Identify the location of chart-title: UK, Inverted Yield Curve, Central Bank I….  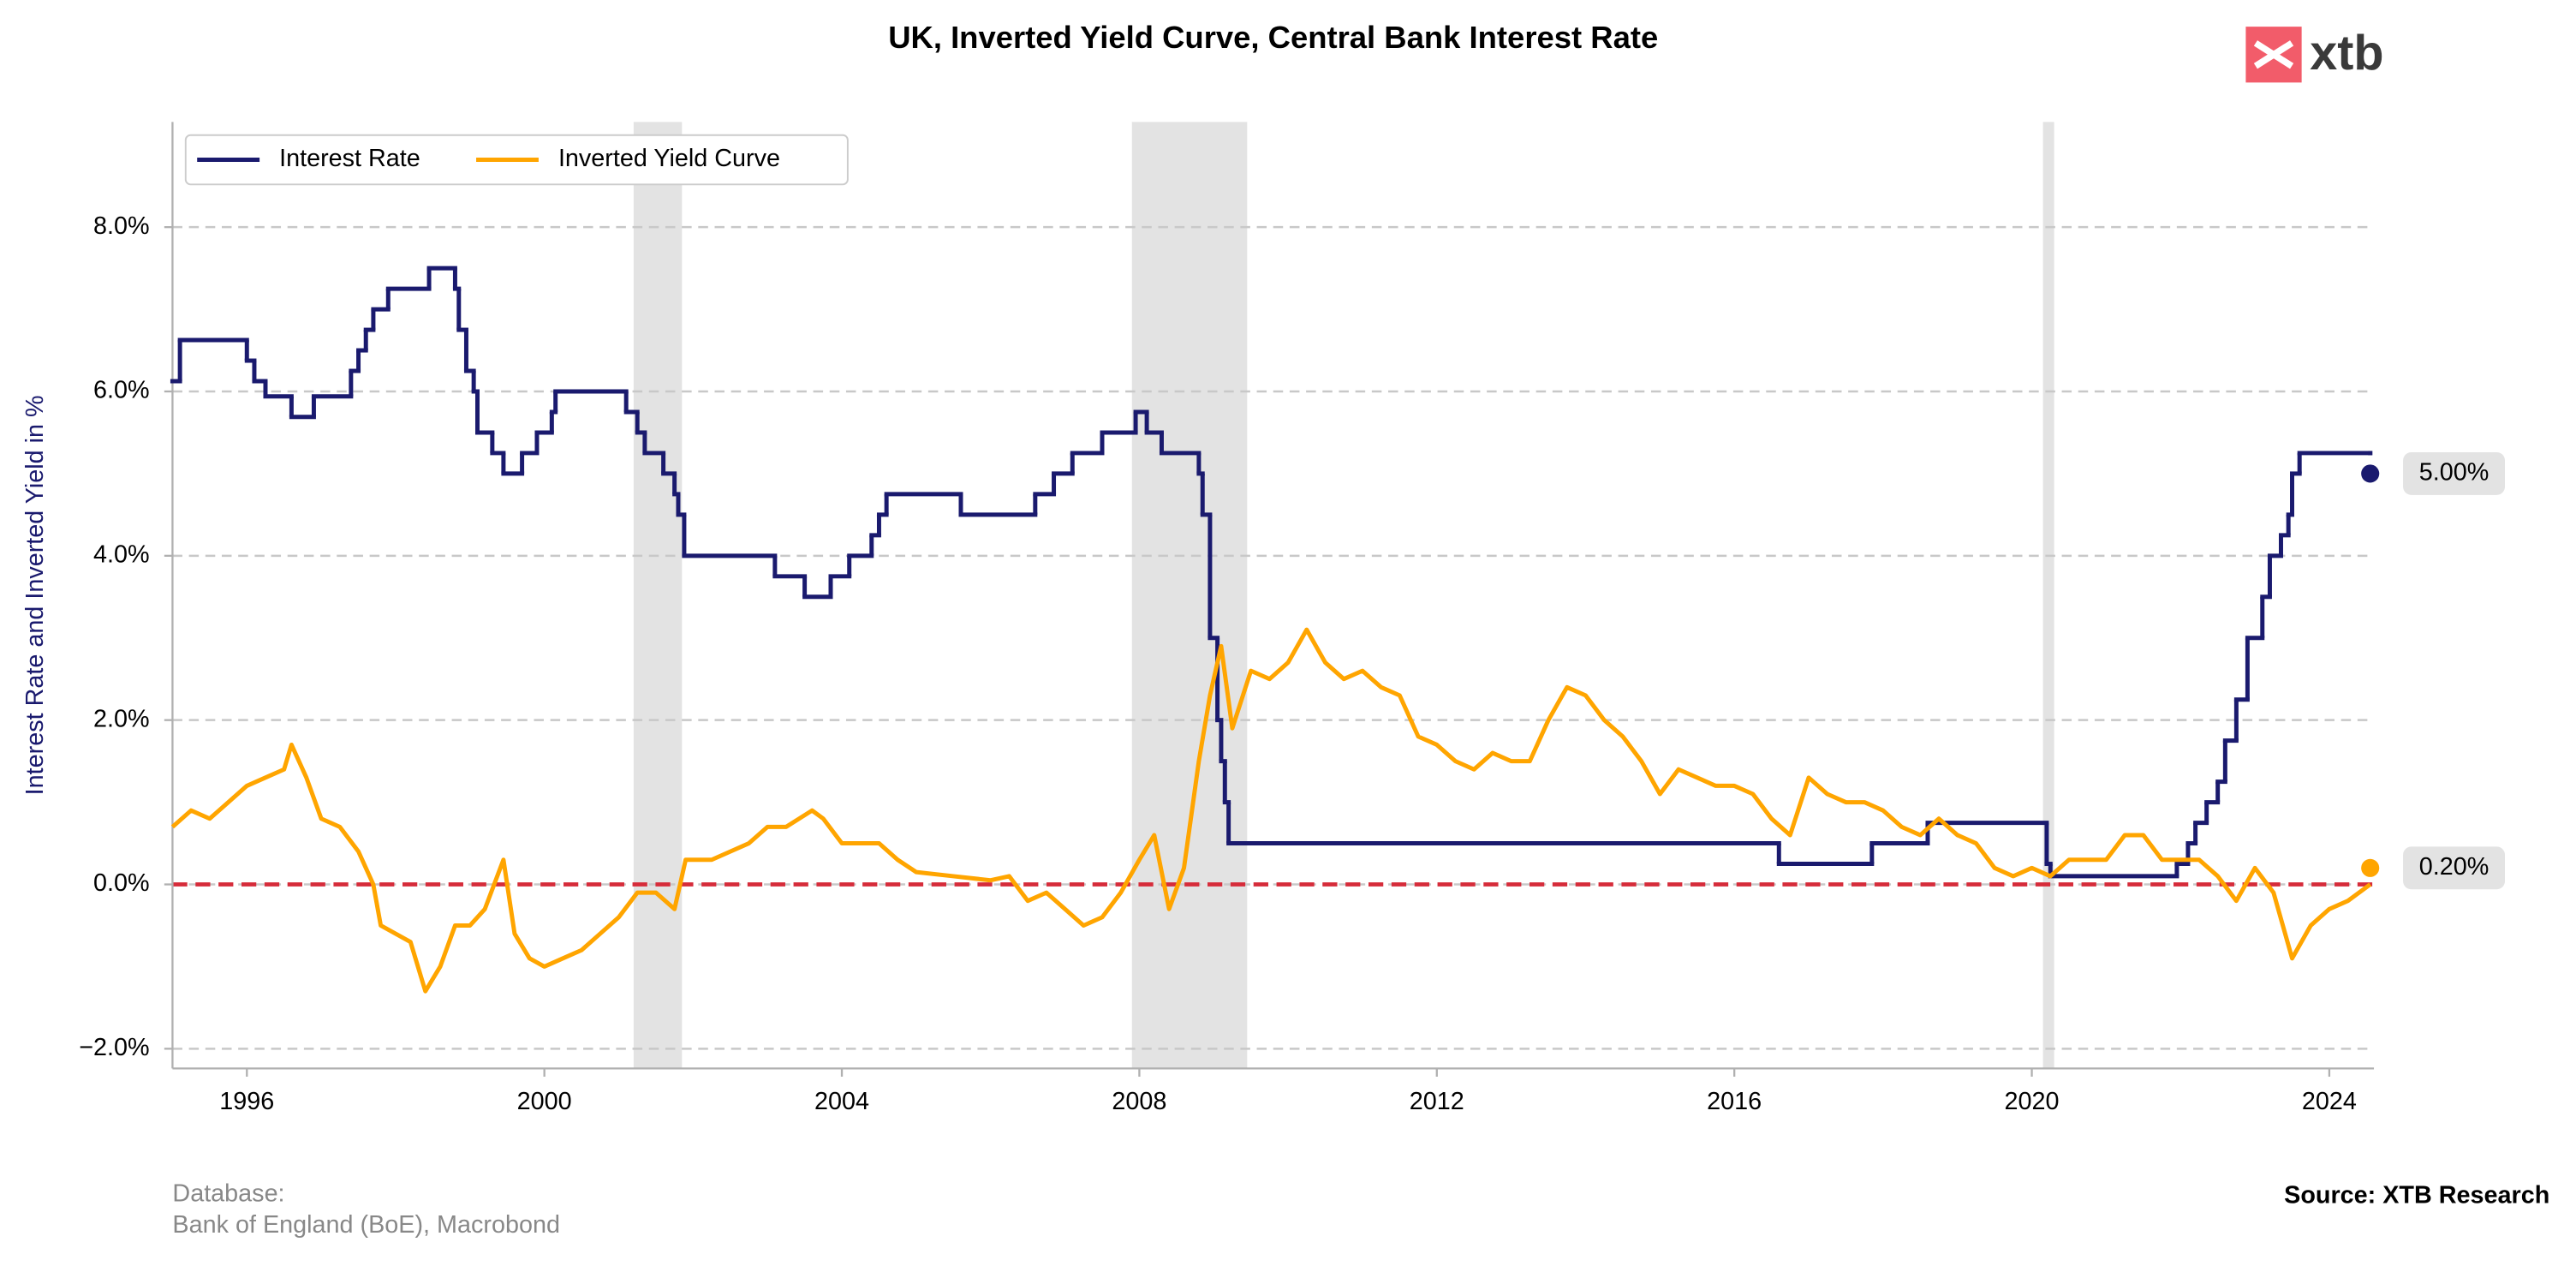
(1273, 38).